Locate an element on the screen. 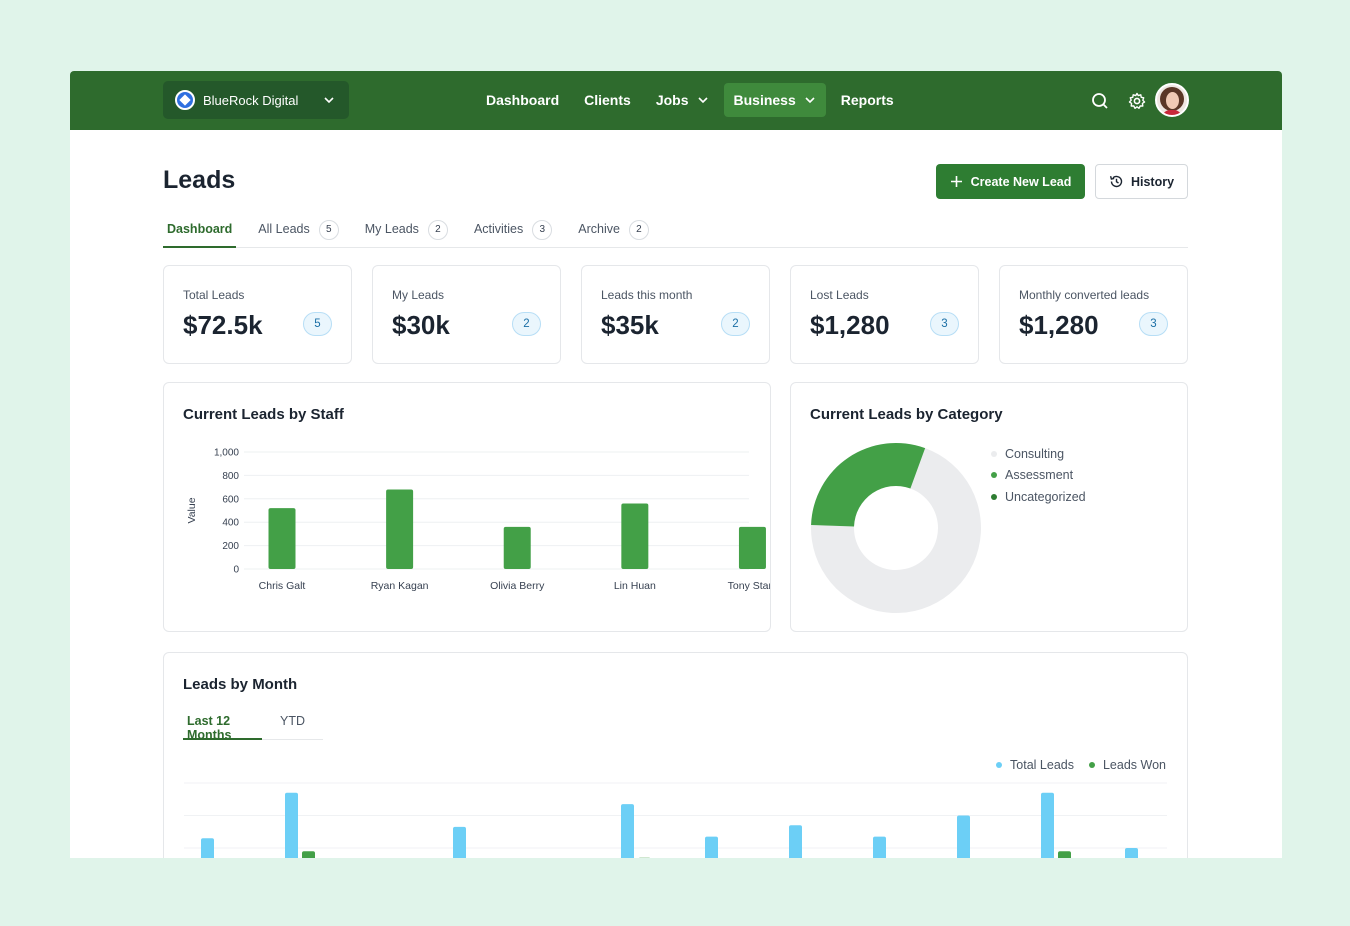  tab-count-badge: 5 is located at coordinates (328, 230).